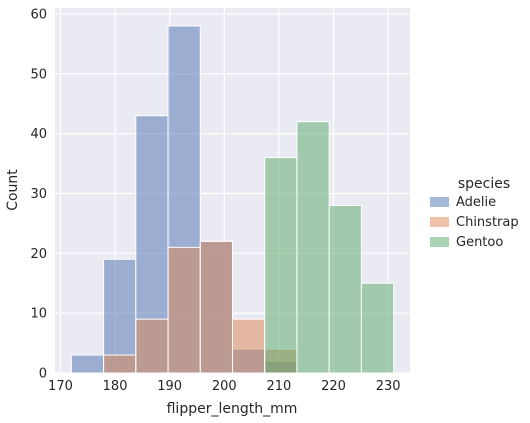 The width and height of the screenshot is (530, 423). Describe the element at coordinates (60, 386) in the screenshot. I see `x-tick-label: 170` at that location.